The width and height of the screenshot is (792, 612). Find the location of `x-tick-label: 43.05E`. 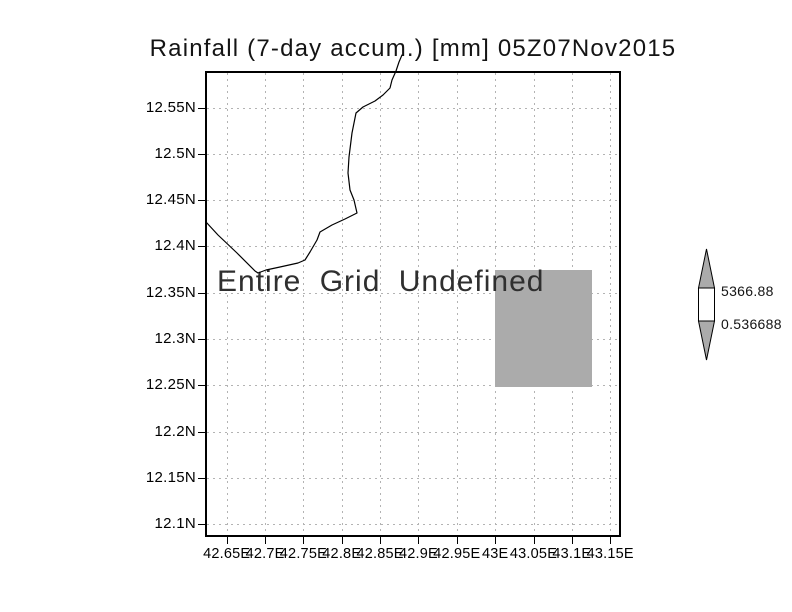

x-tick-label: 43.05E is located at coordinates (533, 554).